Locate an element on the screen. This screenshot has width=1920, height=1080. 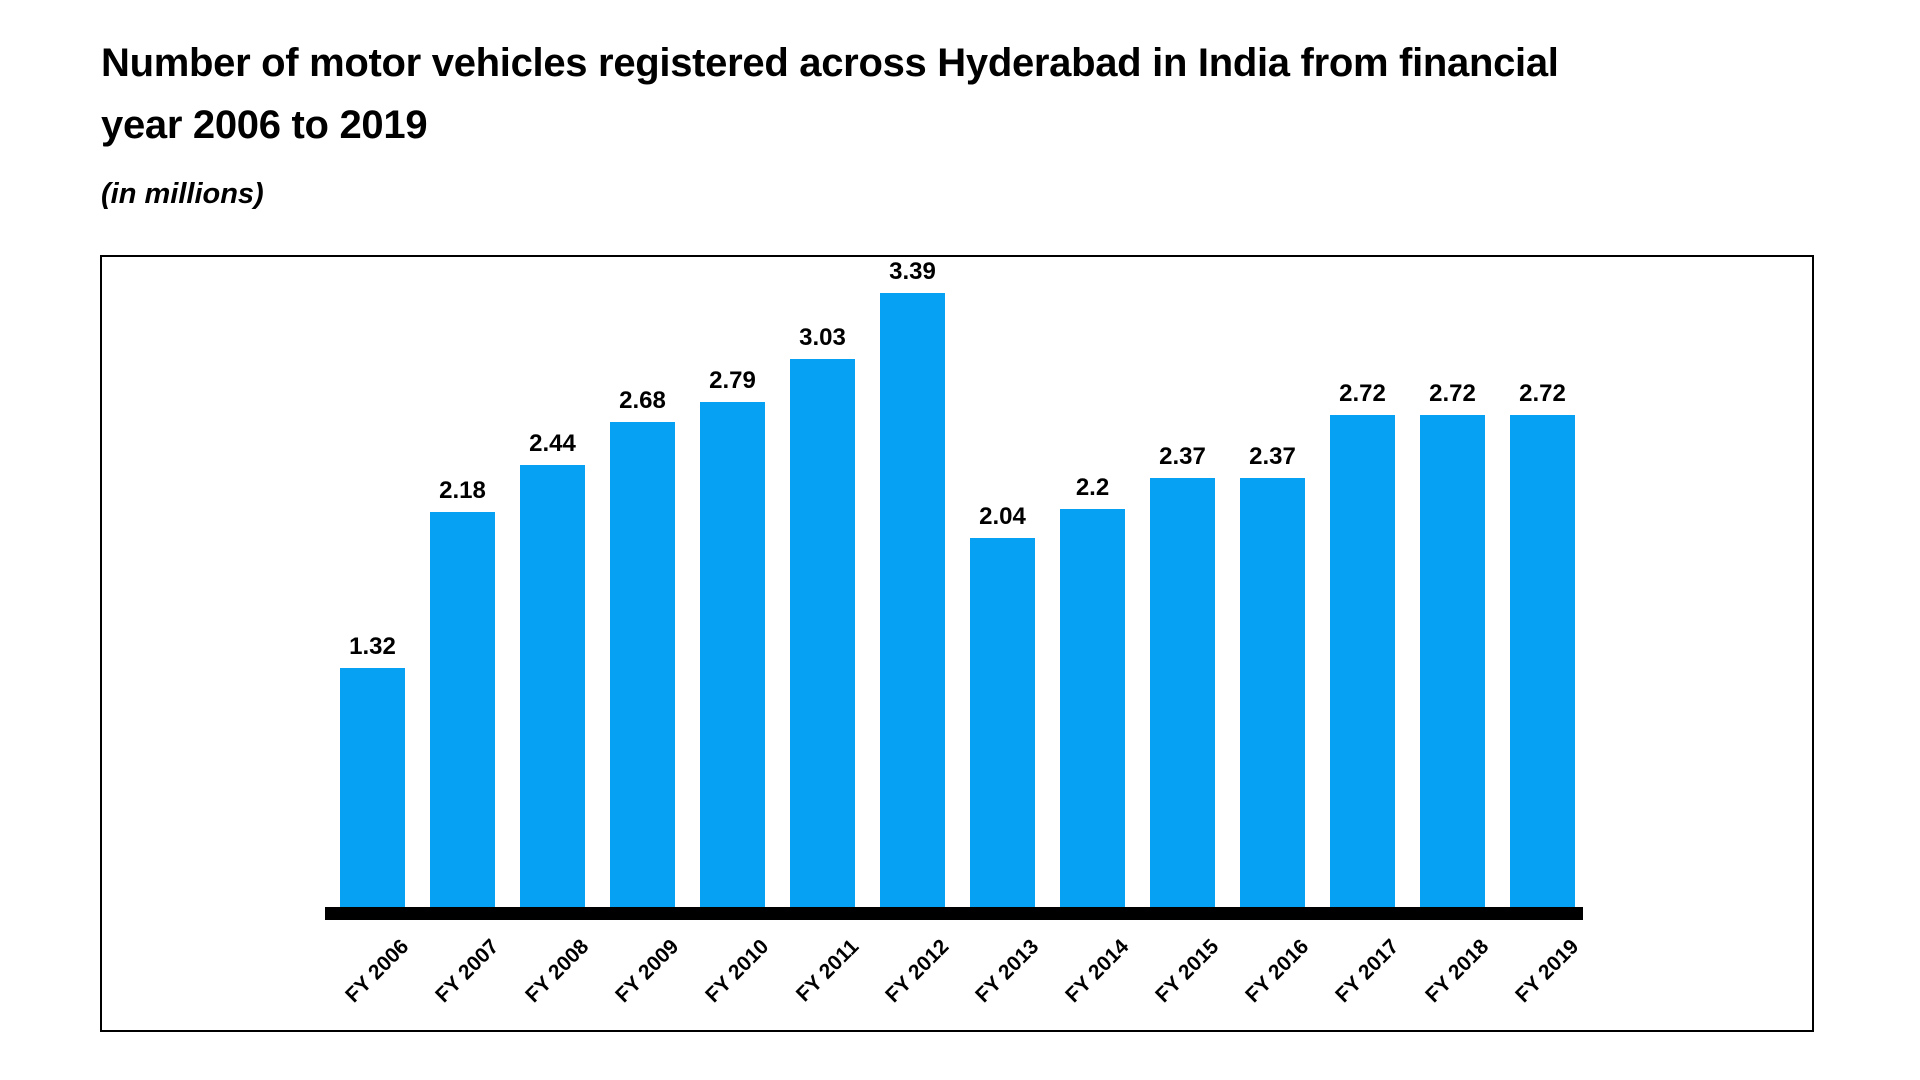
value-label-fy-2008: 2.44 is located at coordinates (552, 443).